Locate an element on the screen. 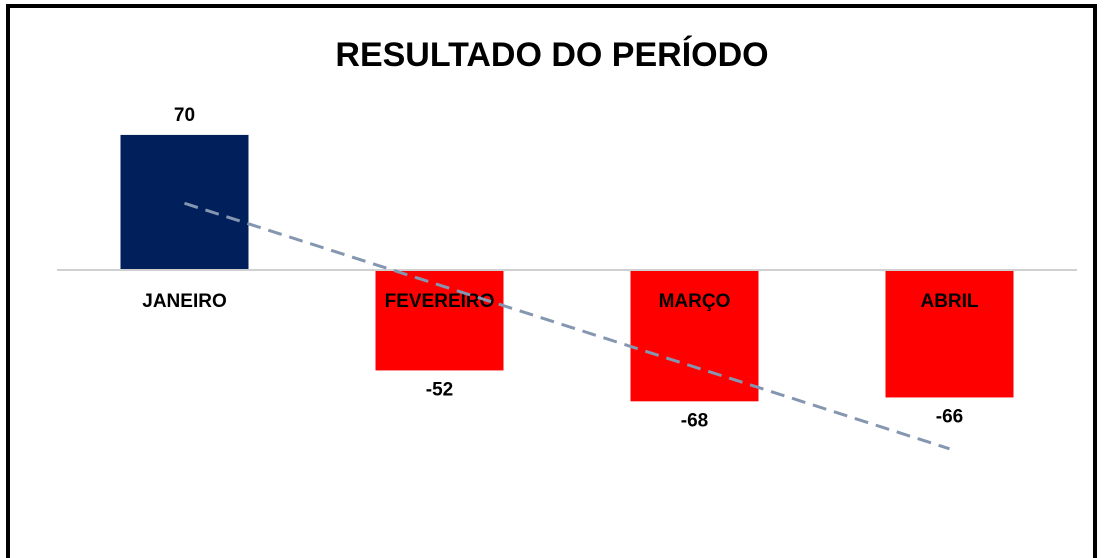 The height and width of the screenshot is (558, 1104). chart-title: RESULTADO DO PERÍODO is located at coordinates (551, 55).